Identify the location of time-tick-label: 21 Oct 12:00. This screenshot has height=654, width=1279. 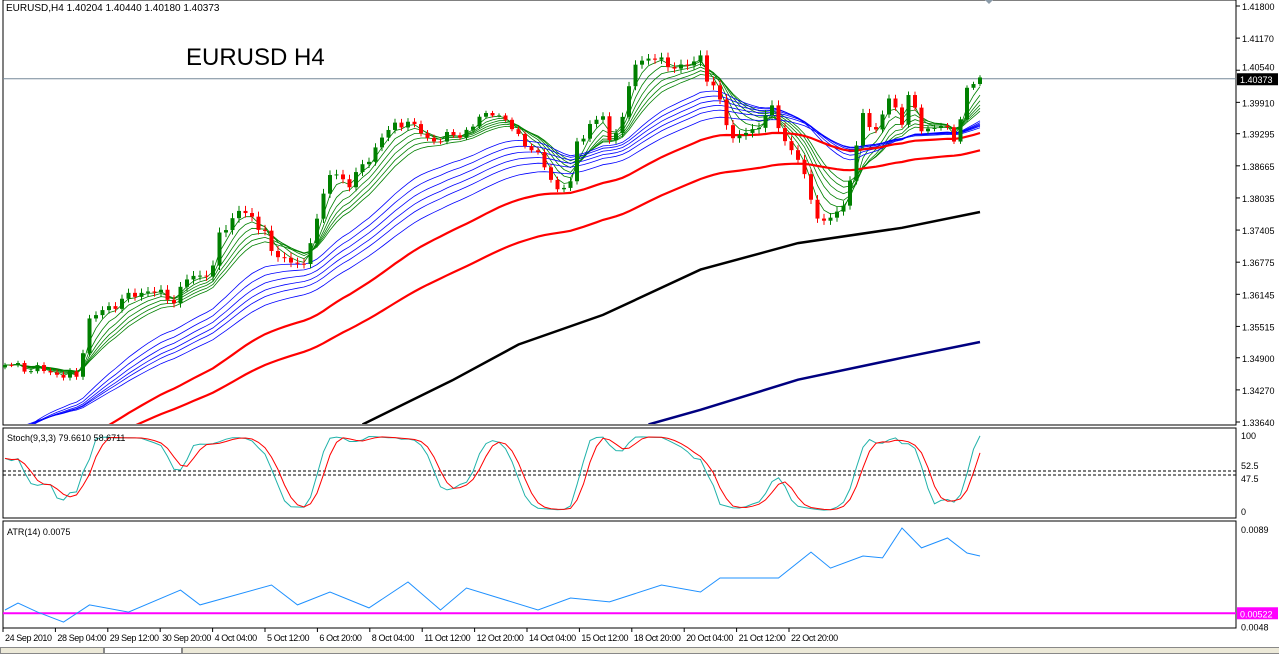
(762, 638).